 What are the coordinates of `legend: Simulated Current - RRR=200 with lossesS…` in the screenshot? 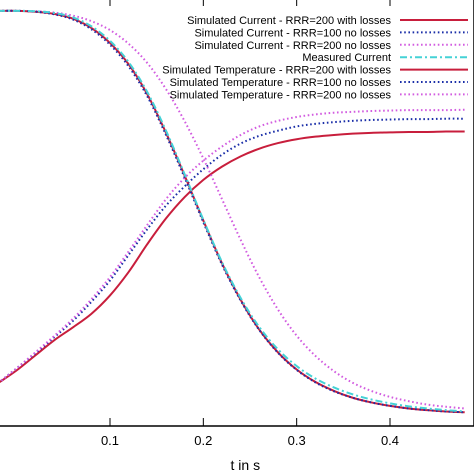 It's located at (315, 58).